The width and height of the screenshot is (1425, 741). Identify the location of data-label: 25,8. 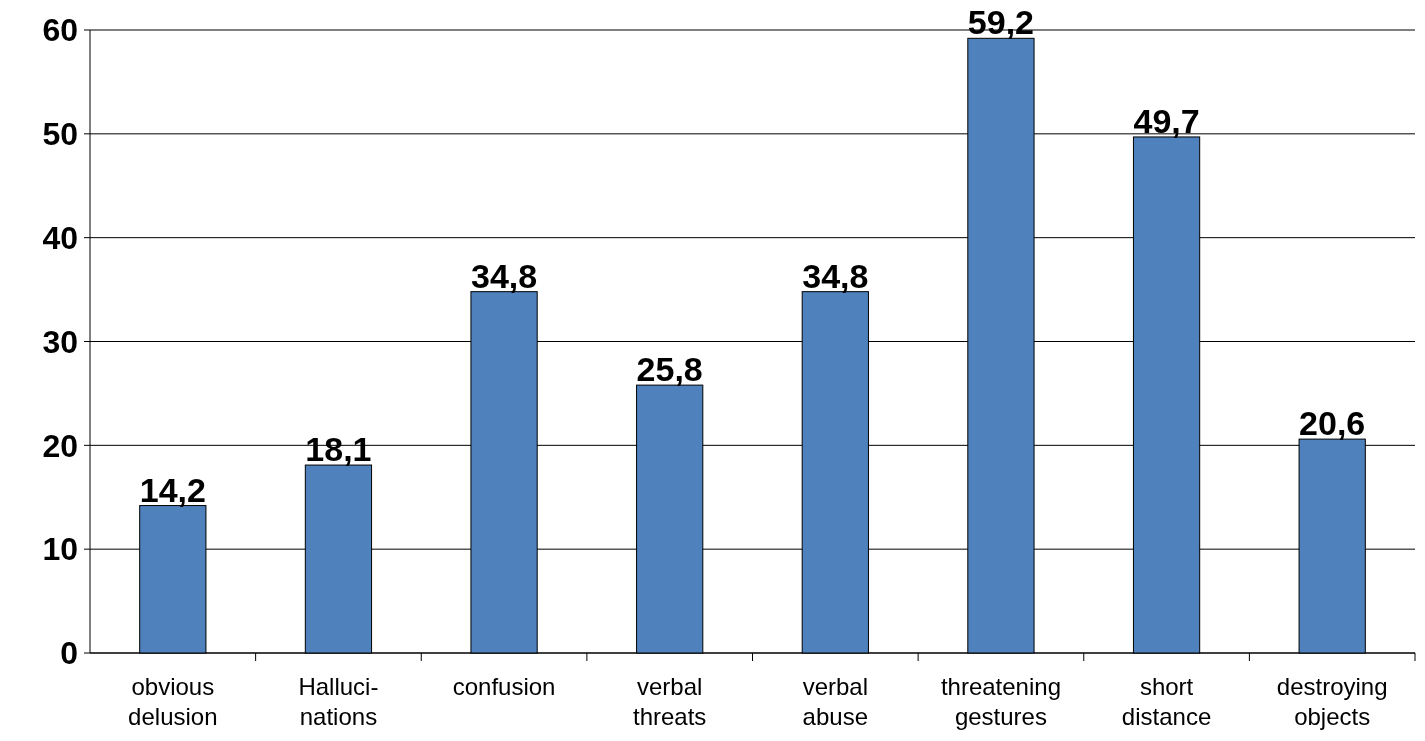
(669, 369).